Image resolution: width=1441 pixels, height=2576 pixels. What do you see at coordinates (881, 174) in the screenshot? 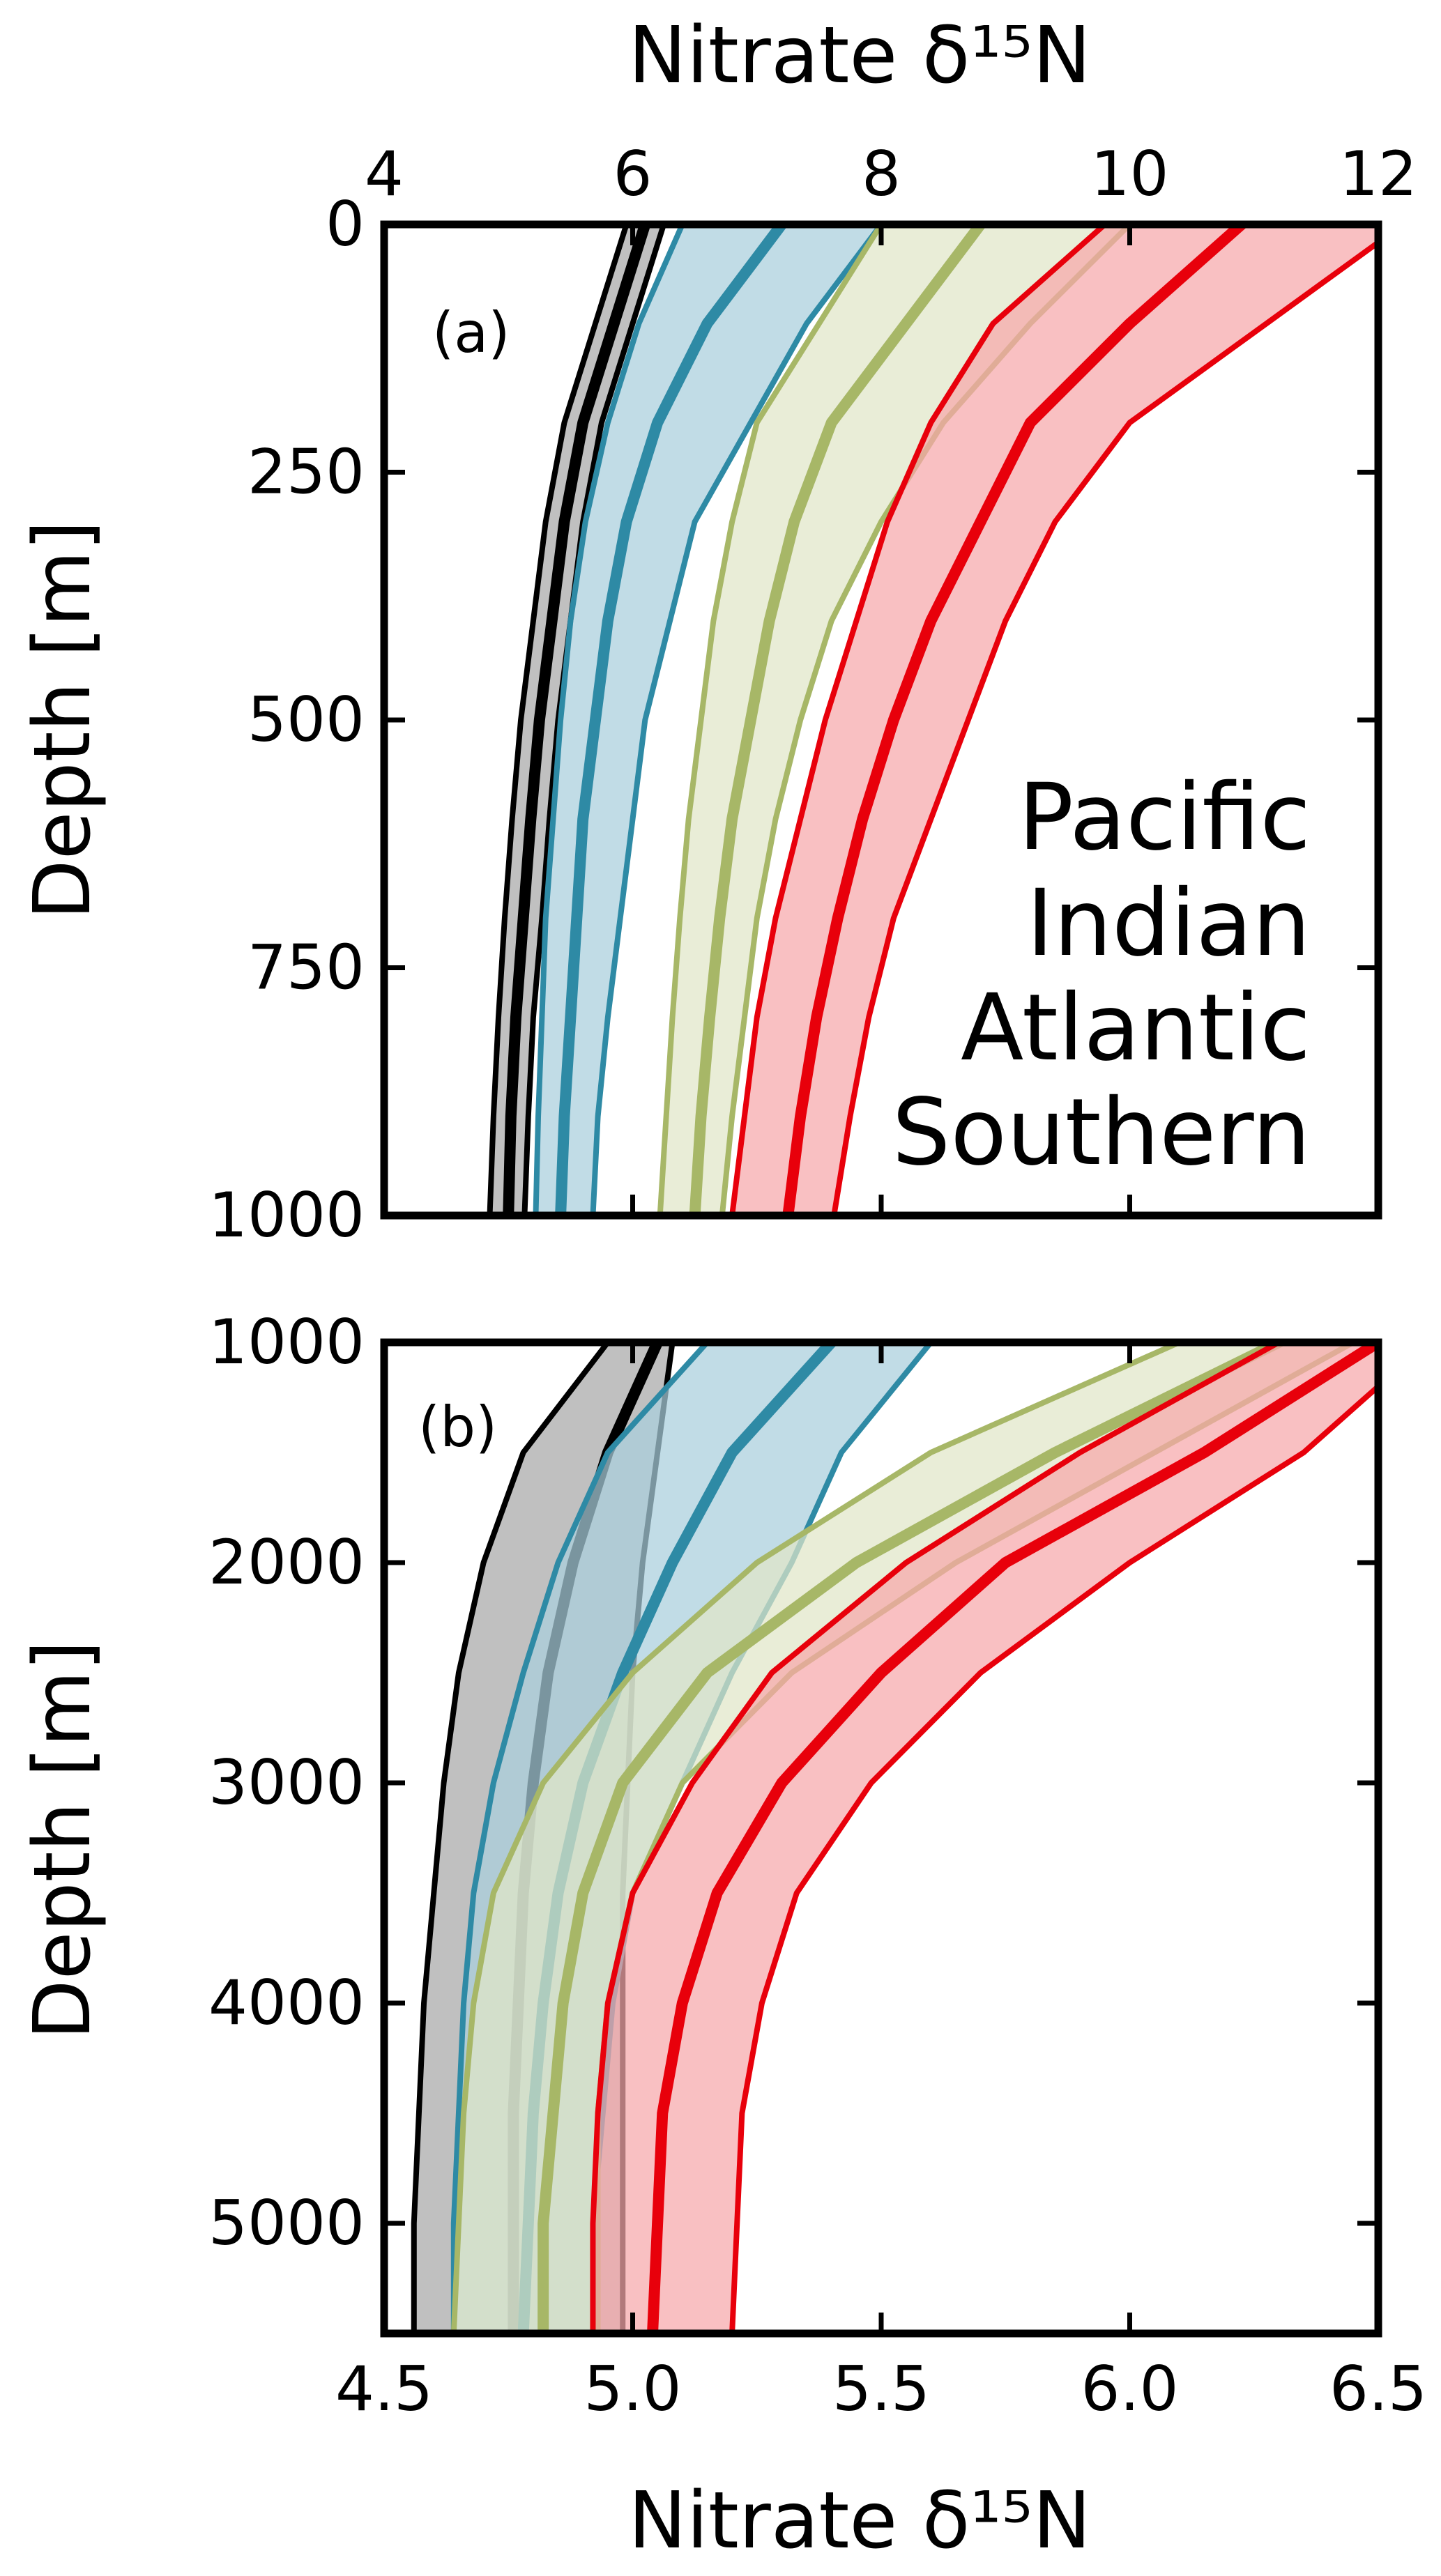
I see `x-tick-label-a: 8` at bounding box center [881, 174].